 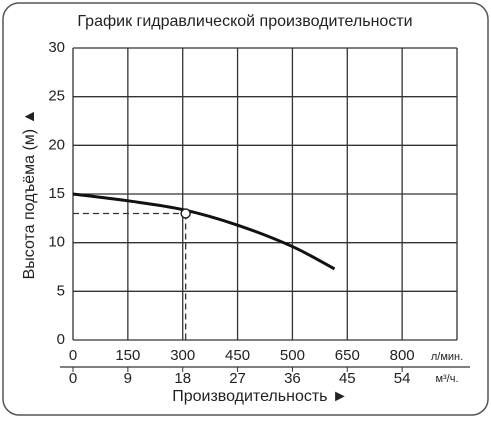 I want to click on x2-tick-label: 36, so click(x=292, y=378).